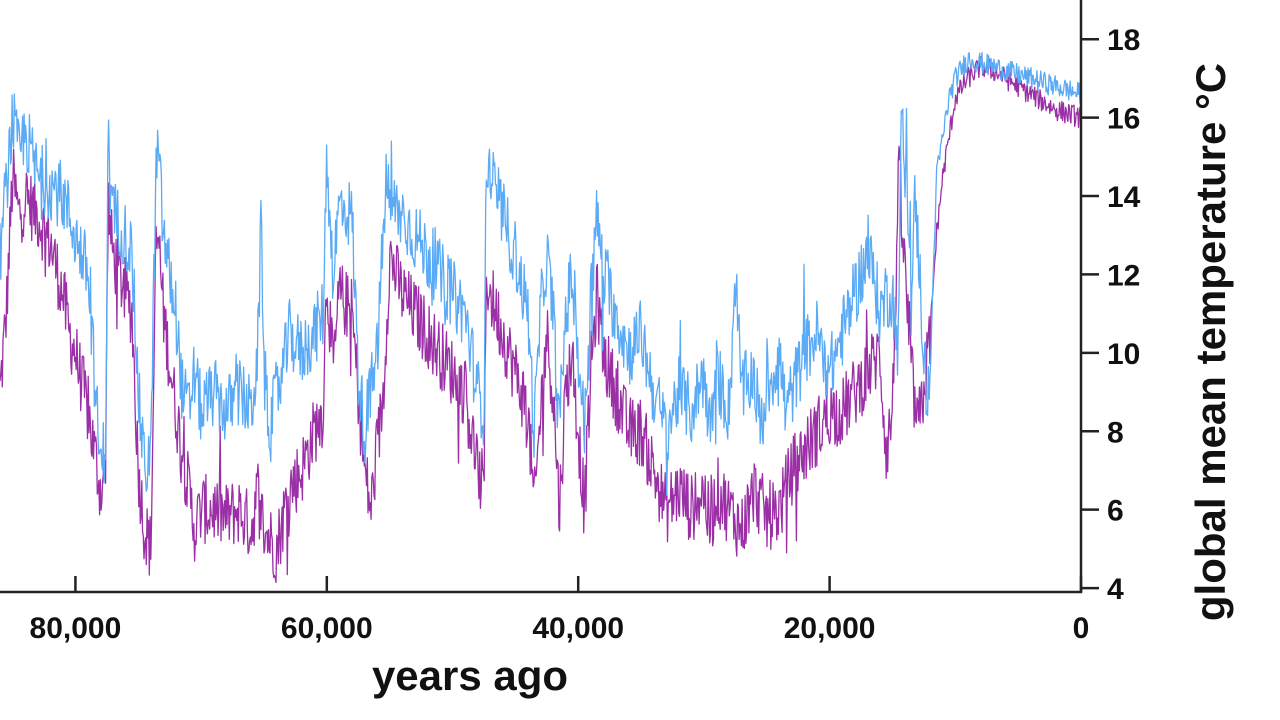 The width and height of the screenshot is (1280, 720). I want to click on x-tick-label: 0, so click(1081, 628).